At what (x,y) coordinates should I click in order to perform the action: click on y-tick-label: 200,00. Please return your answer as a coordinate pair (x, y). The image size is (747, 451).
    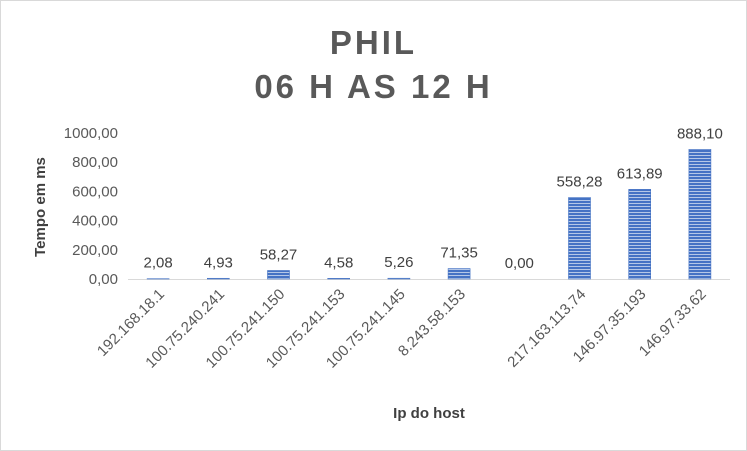
    Looking at the image, I should click on (95, 250).